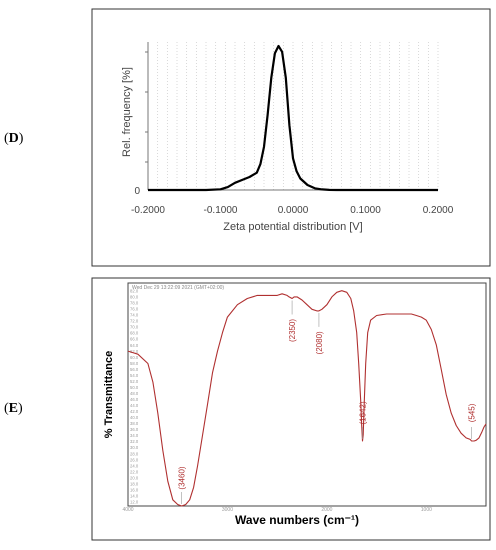 The height and width of the screenshot is (550, 496). I want to click on y-tick-label: 22.0, so click(134, 471).